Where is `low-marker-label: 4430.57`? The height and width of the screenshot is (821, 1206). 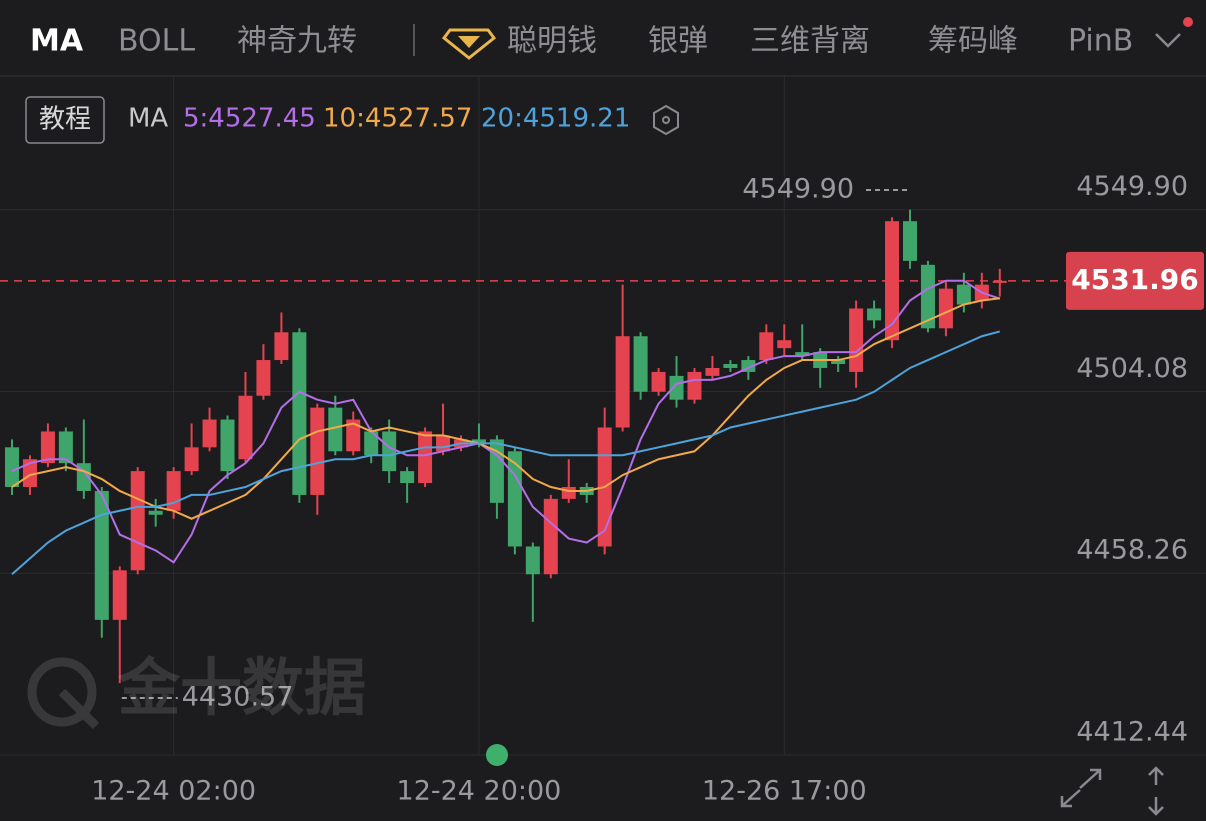
low-marker-label: 4430.57 is located at coordinates (238, 697).